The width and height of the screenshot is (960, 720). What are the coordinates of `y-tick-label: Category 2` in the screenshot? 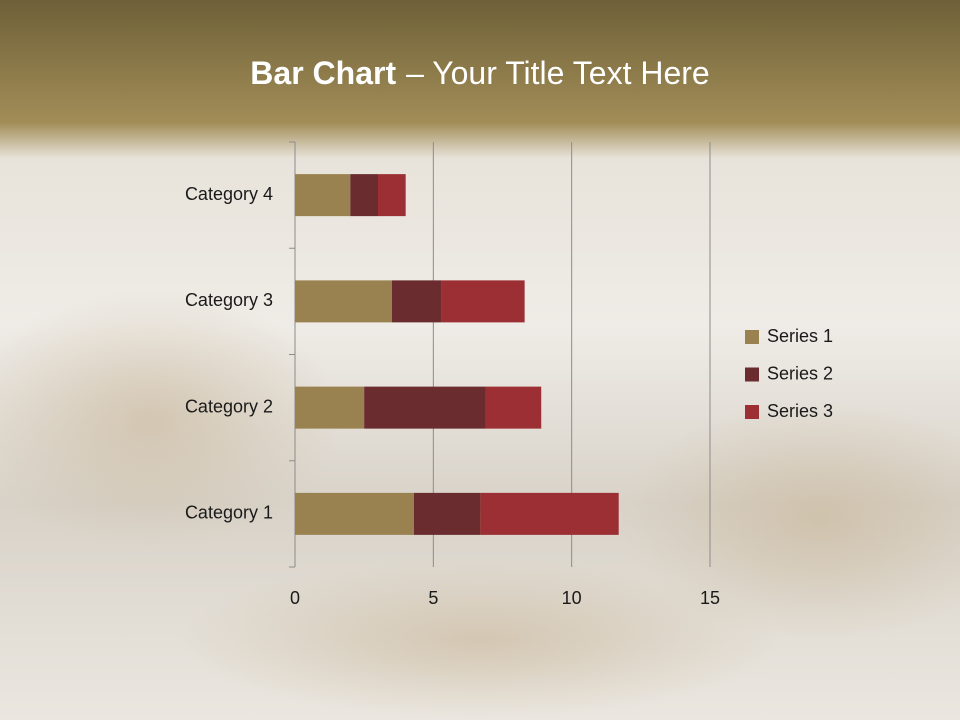 It's located at (229, 406).